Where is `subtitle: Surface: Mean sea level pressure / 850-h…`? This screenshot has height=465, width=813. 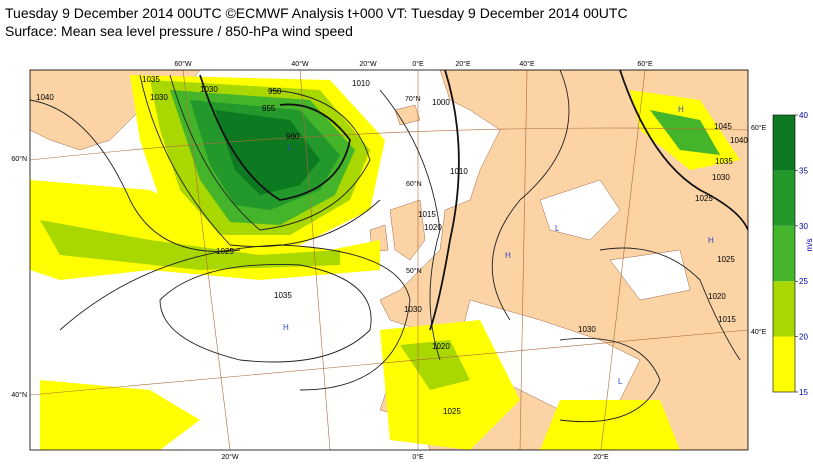 subtitle: Surface: Mean sea level pressure / 850-h… is located at coordinates (179, 31).